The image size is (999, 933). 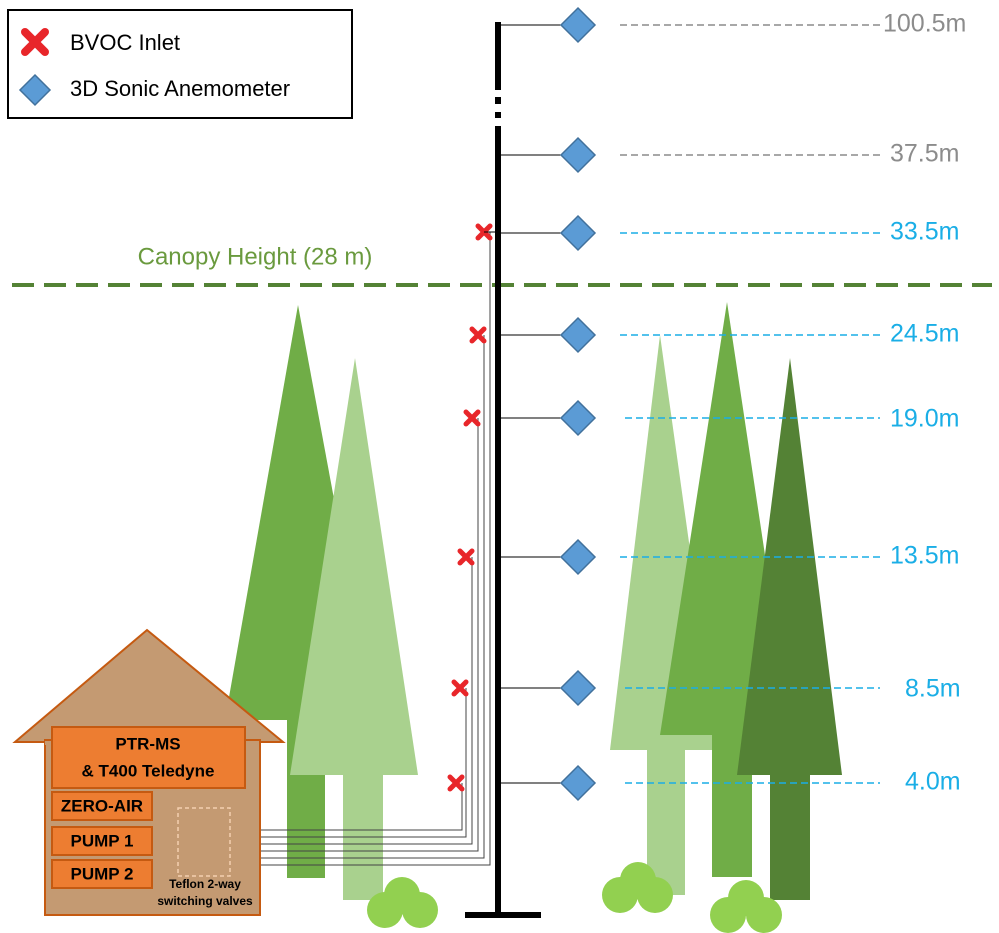 What do you see at coordinates (205, 901) in the screenshot?
I see `valves-label: switching valves` at bounding box center [205, 901].